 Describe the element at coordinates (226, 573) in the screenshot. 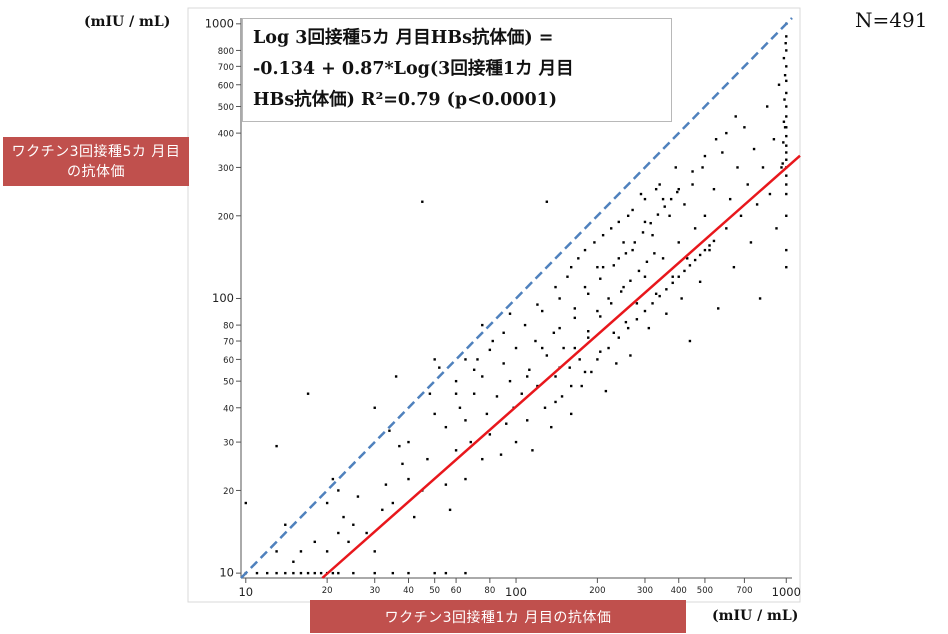

I see `y-tick-label: 10` at that location.